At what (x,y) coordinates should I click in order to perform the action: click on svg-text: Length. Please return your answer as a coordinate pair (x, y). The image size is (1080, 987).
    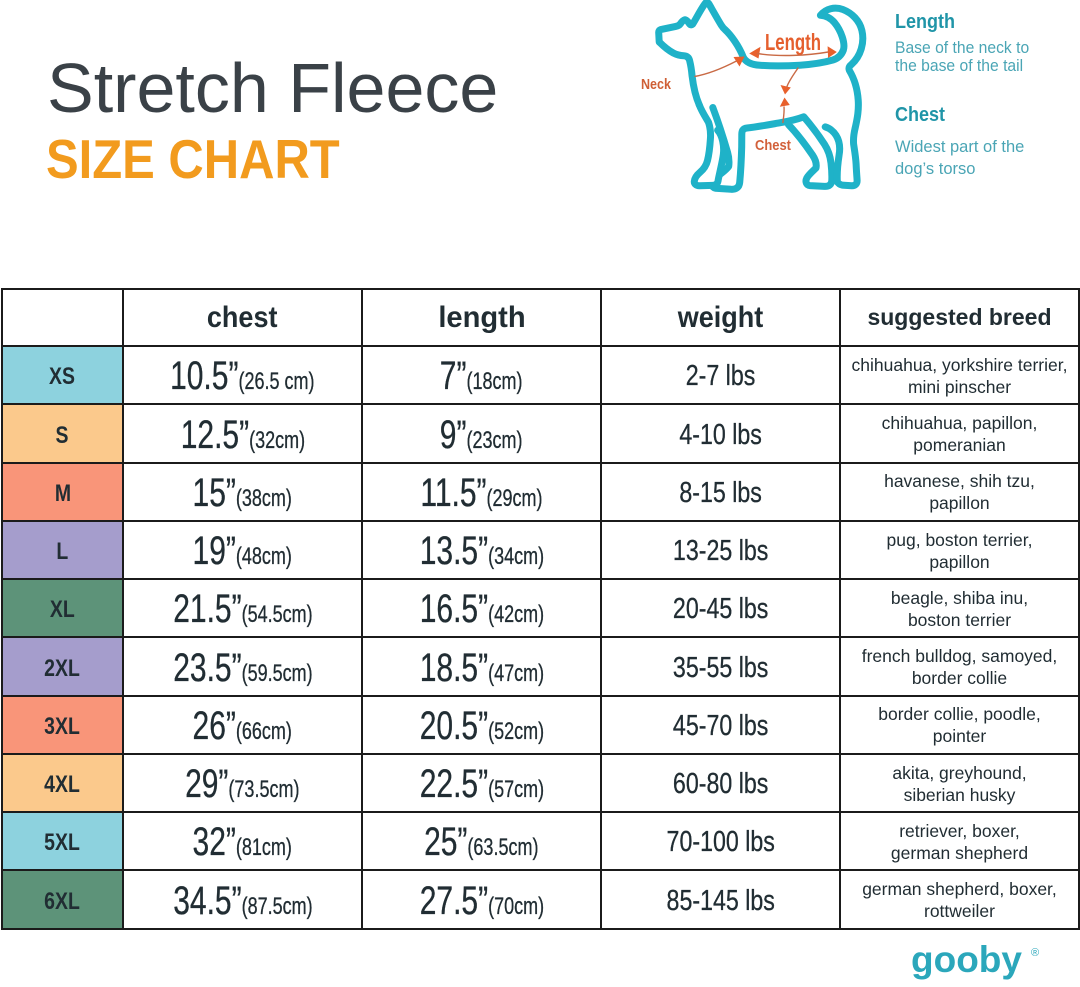
    Looking at the image, I should click on (793, 42).